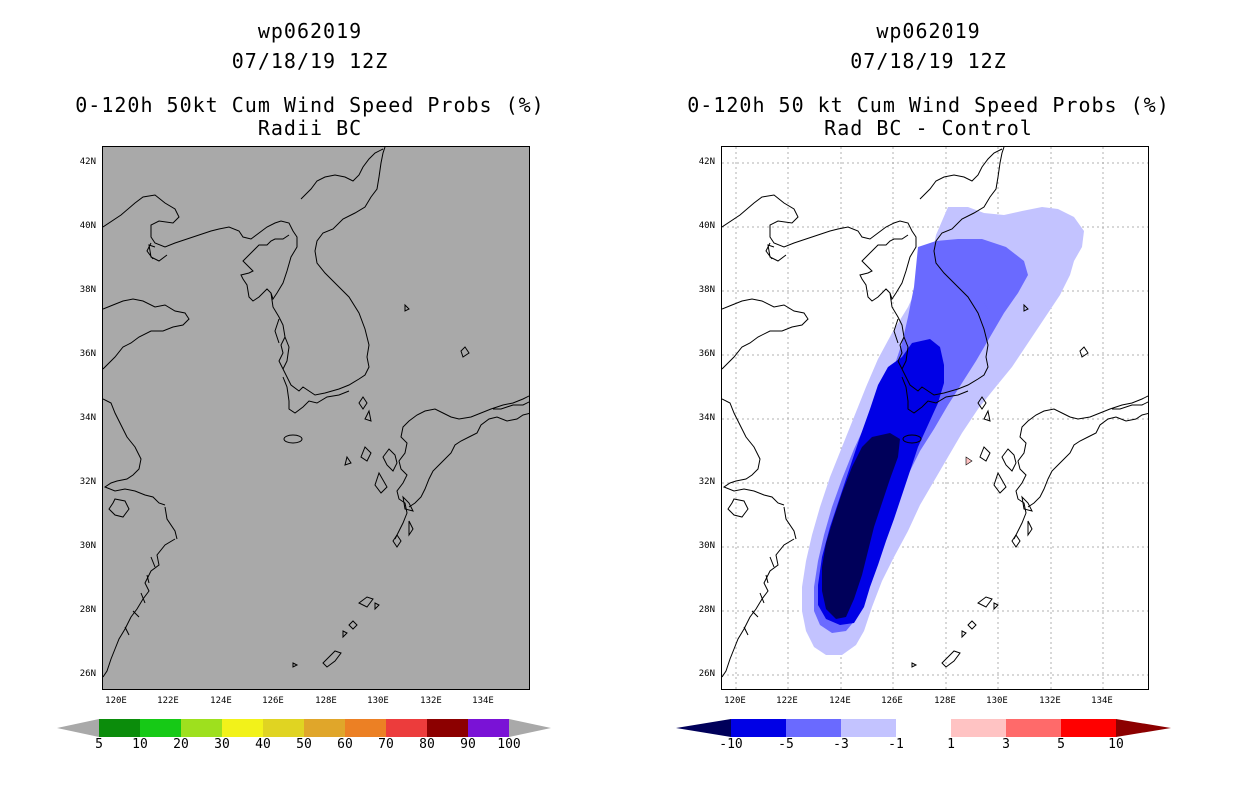  I want to click on left-storm-id: wp062019, so click(310, 31).